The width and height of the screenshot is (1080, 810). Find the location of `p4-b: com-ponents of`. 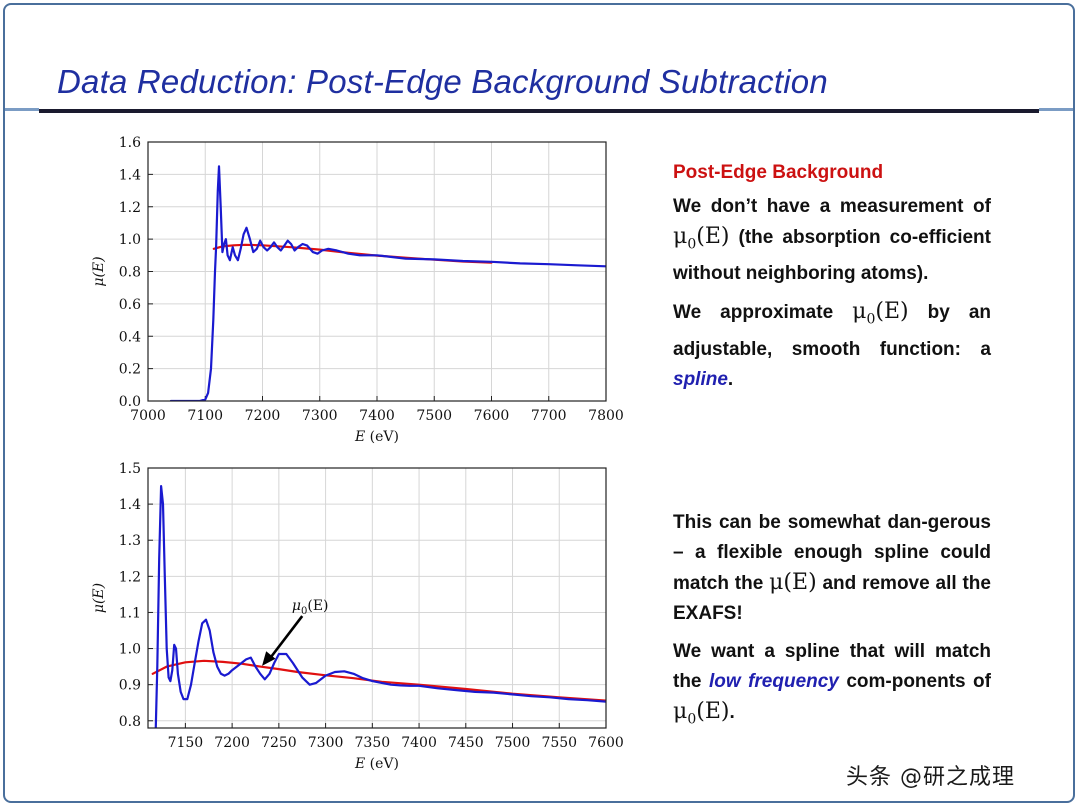

p4-b: com-ponents of is located at coordinates (914, 681).